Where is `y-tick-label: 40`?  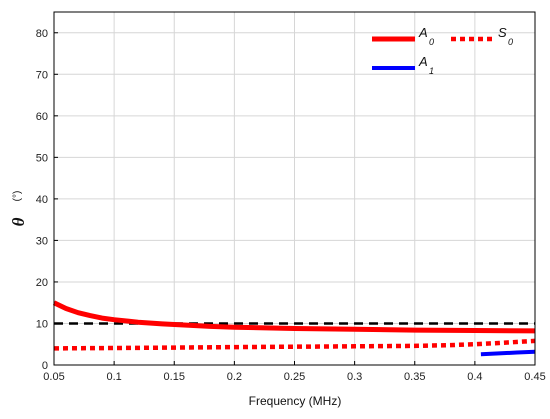 y-tick-label: 40 is located at coordinates (42, 200).